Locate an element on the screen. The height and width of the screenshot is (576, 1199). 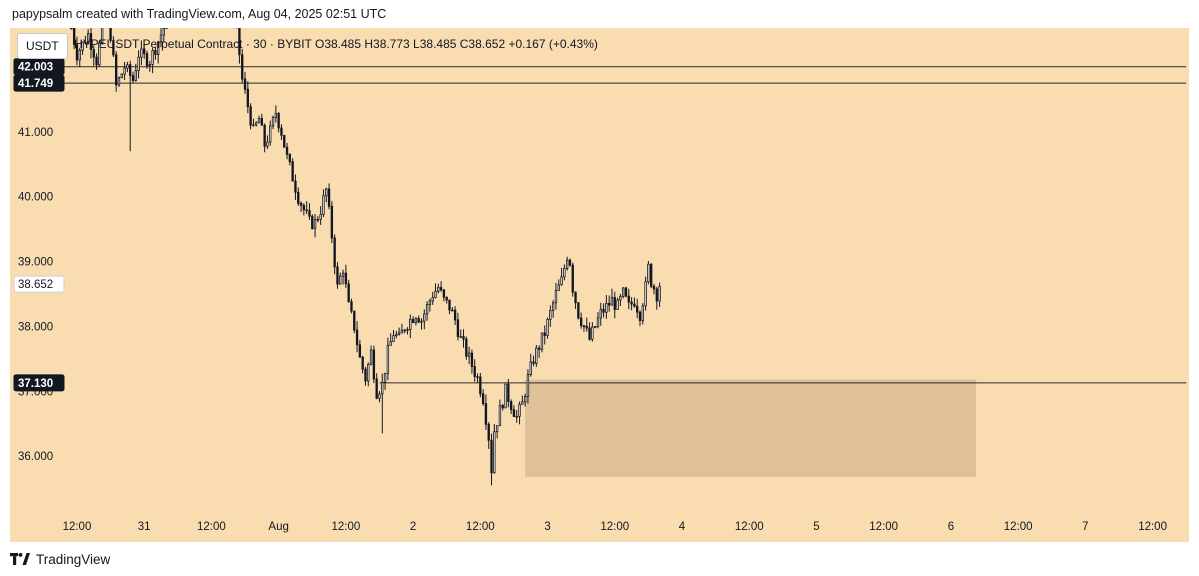
currency-label: USDT is located at coordinates (42, 46).